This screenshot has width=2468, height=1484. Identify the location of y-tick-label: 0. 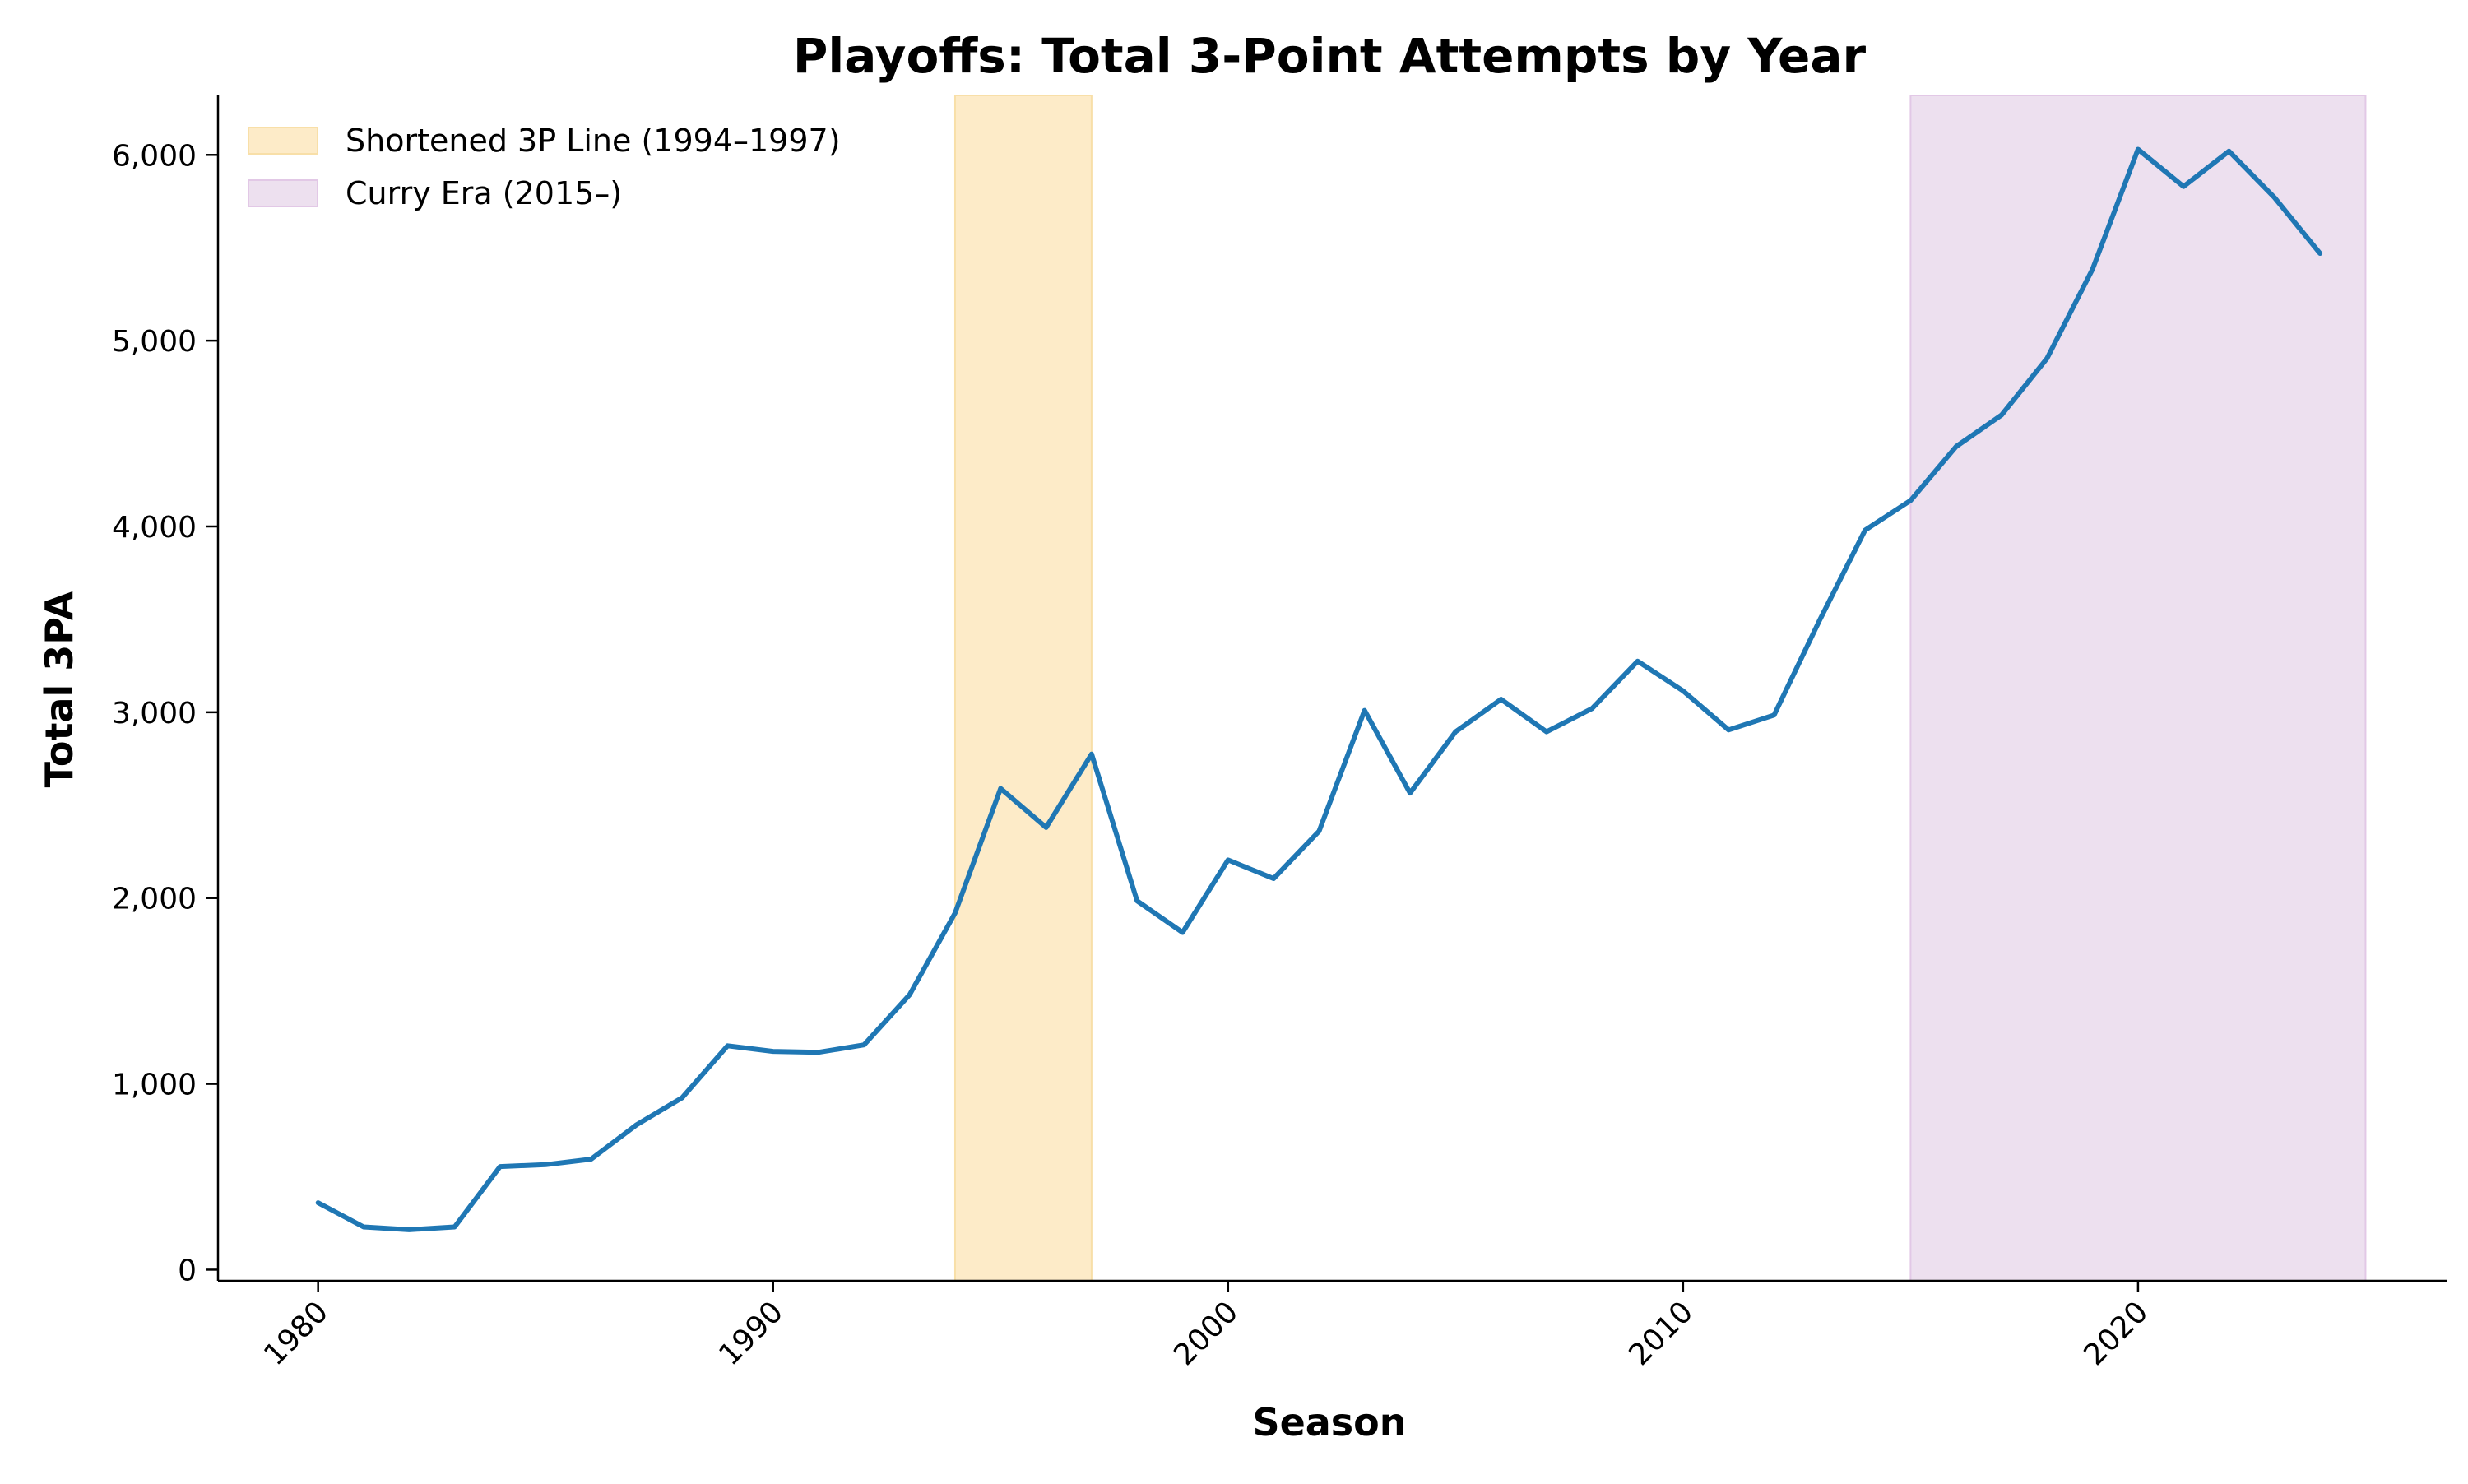
(187, 1270).